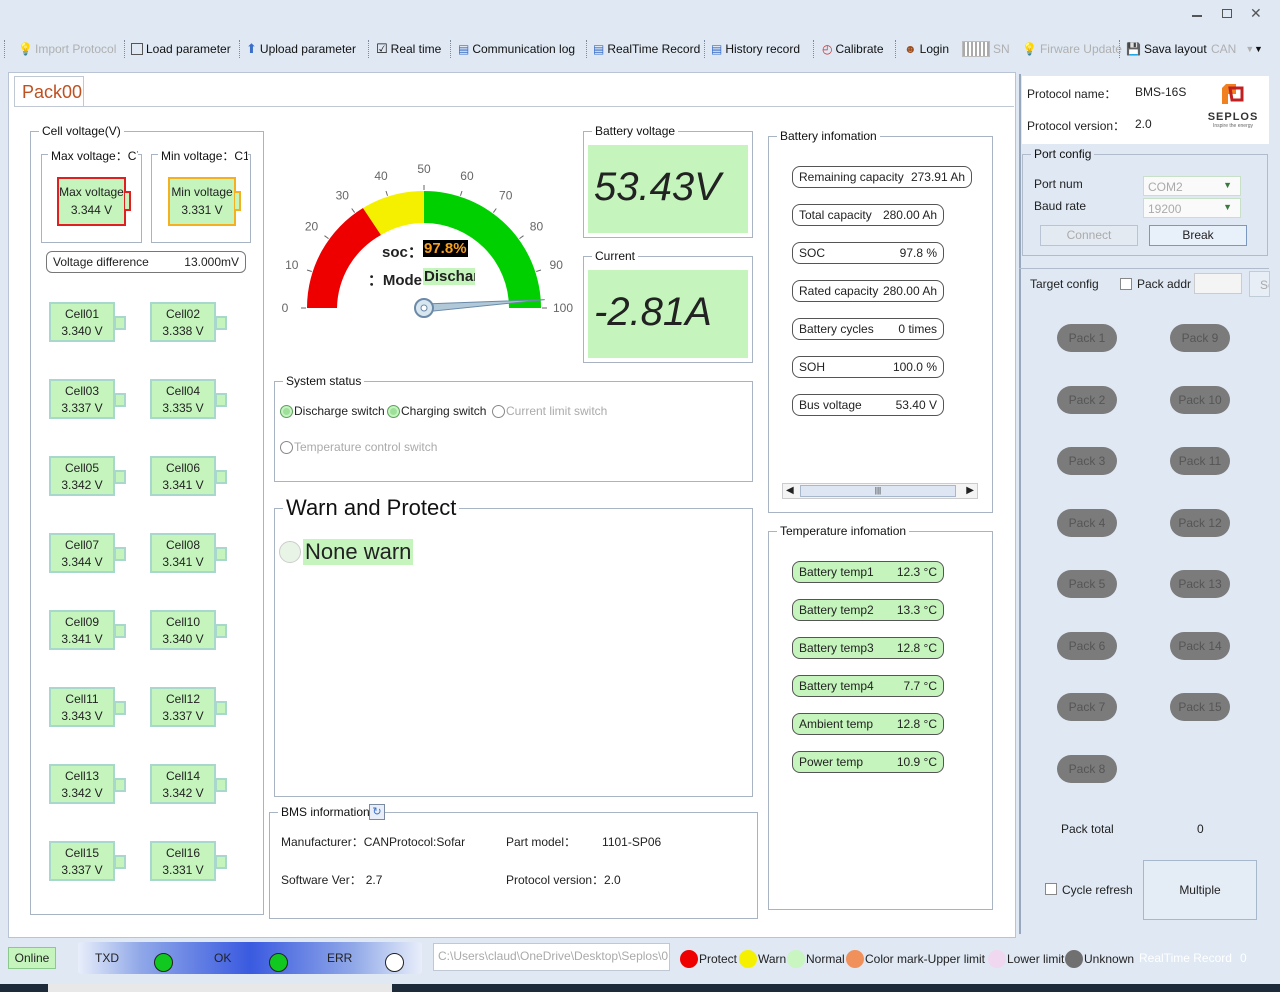 This screenshot has height=992, width=1280. I want to click on battery-information-group: Battery infomation, so click(880, 321).